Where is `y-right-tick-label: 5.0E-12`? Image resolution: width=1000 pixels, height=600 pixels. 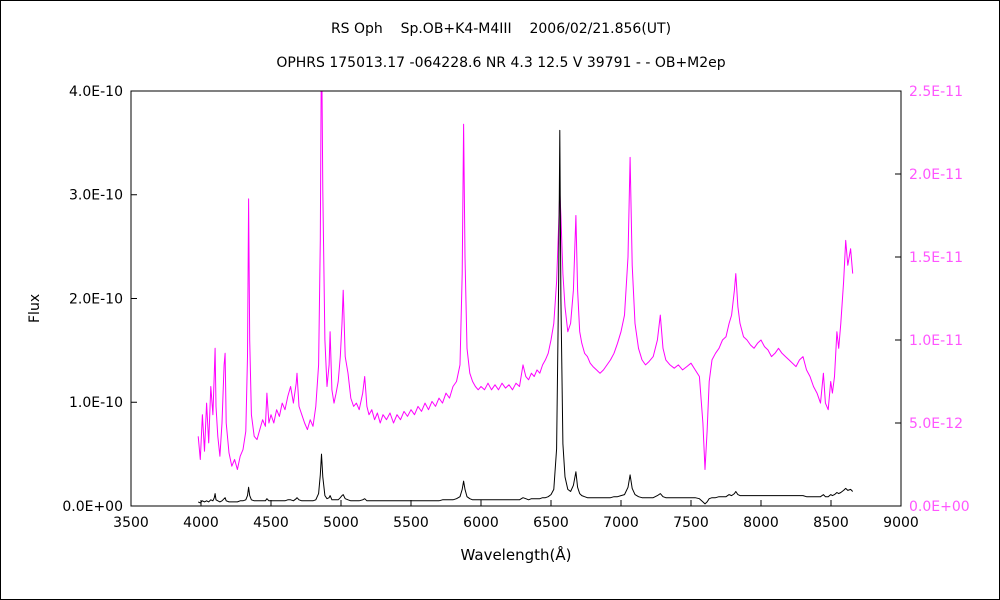 y-right-tick-label: 5.0E-12 is located at coordinates (936, 424).